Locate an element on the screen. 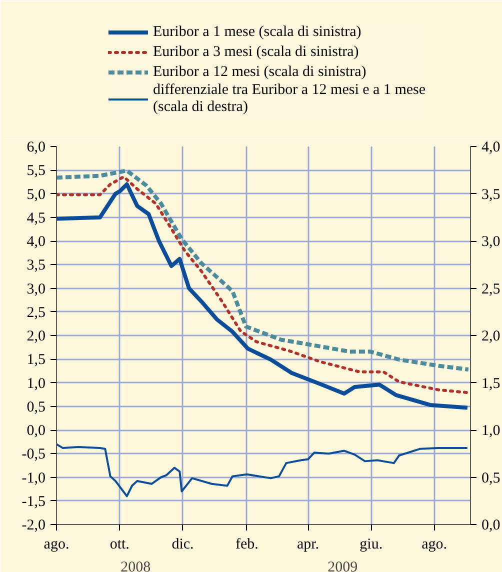  x-tick-label: apr. is located at coordinates (308, 544).